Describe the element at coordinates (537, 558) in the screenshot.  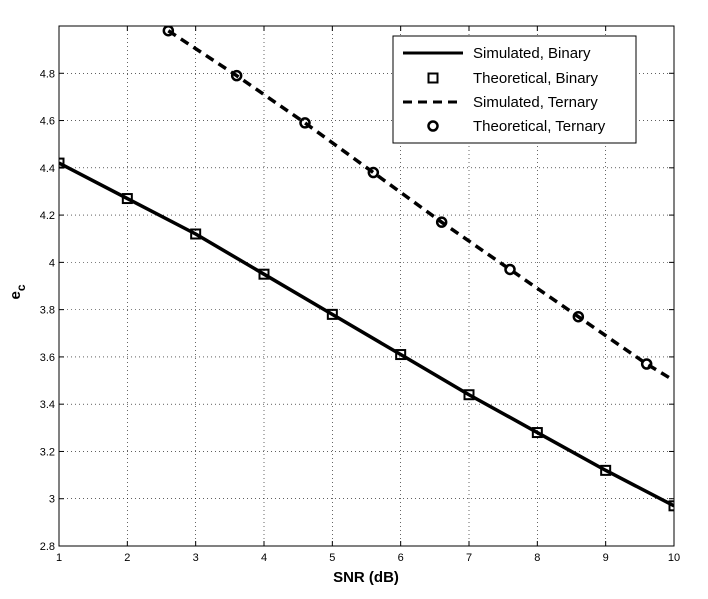
I see `x-tick-label: 8` at that location.